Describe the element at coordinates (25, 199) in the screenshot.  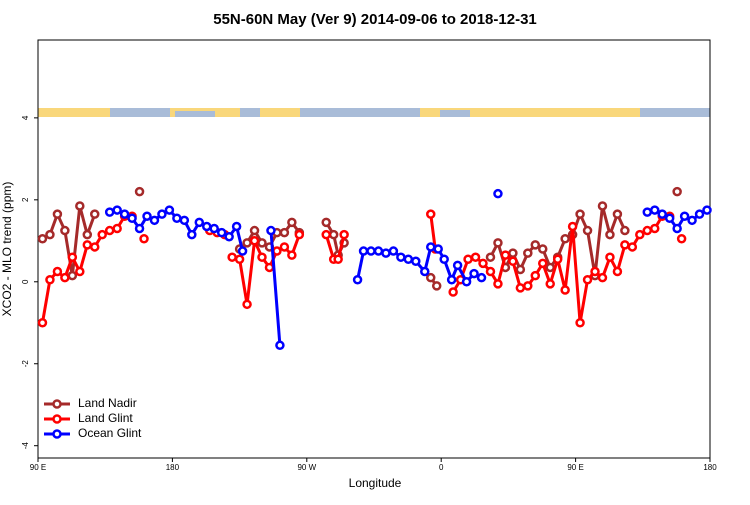
I see `y-tick-label: 2` at that location.